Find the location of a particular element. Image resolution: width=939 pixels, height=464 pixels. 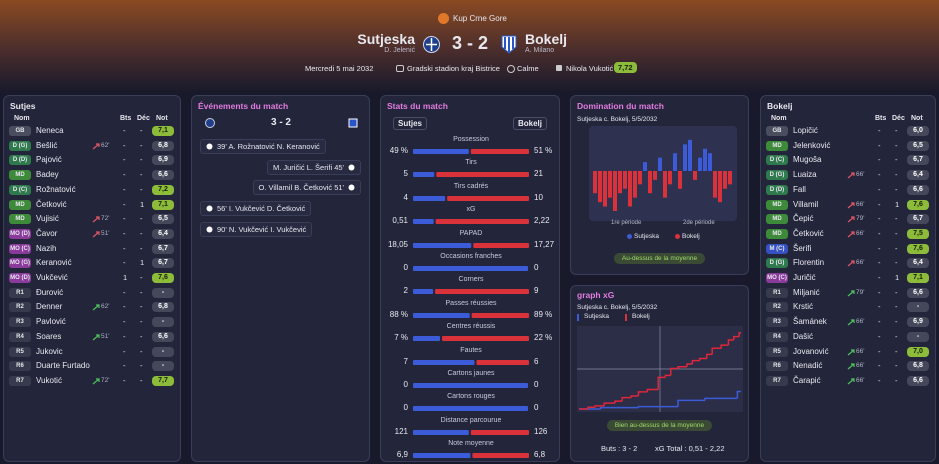

crest is located at coordinates (210, 123).